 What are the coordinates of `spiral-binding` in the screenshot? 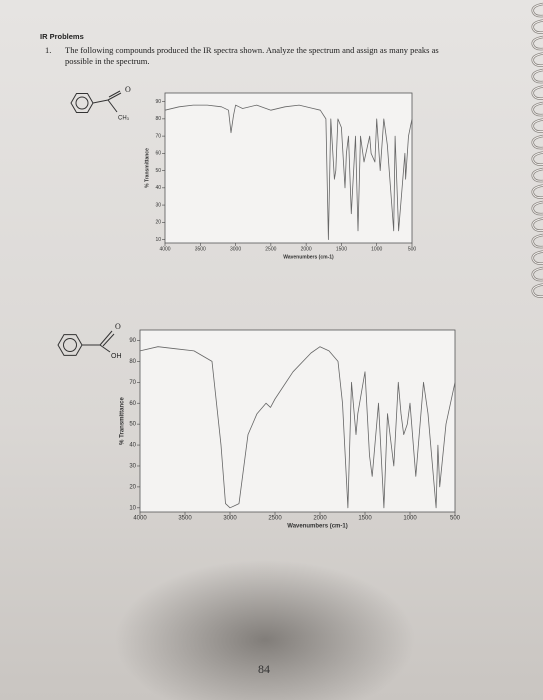 It's located at (537, 150).